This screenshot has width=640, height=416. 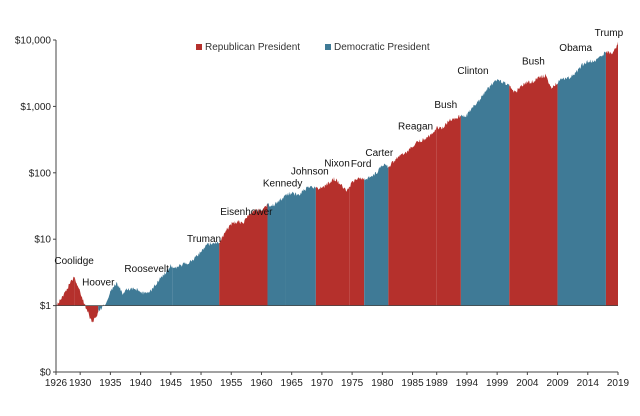 What do you see at coordinates (246, 212) in the screenshot?
I see `president-label-eisenhower: Eisenhower` at bounding box center [246, 212].